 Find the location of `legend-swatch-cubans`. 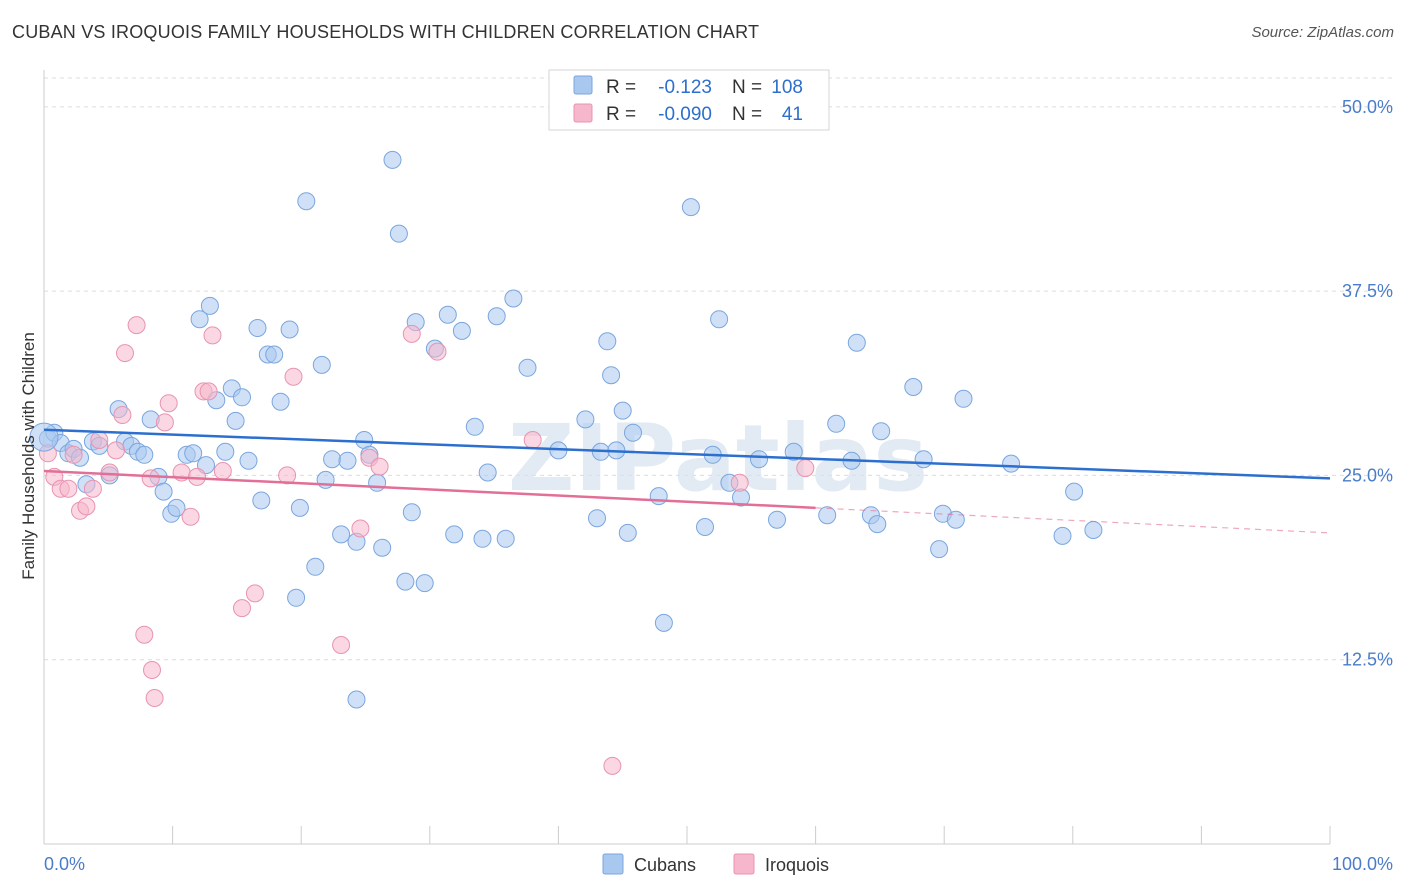

legend-swatch-cubans is located at coordinates (583, 85).